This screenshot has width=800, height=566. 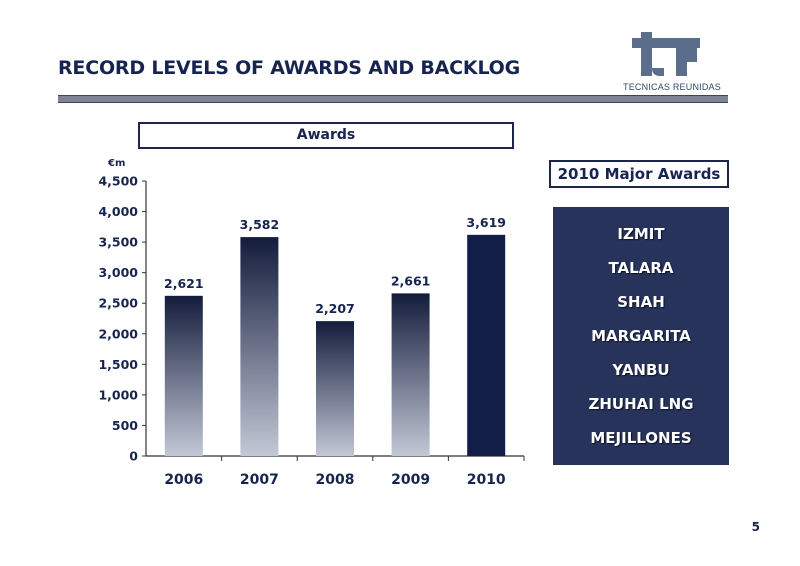 I want to click on major-award-item: ZHUHAI LNG, so click(x=641, y=404).